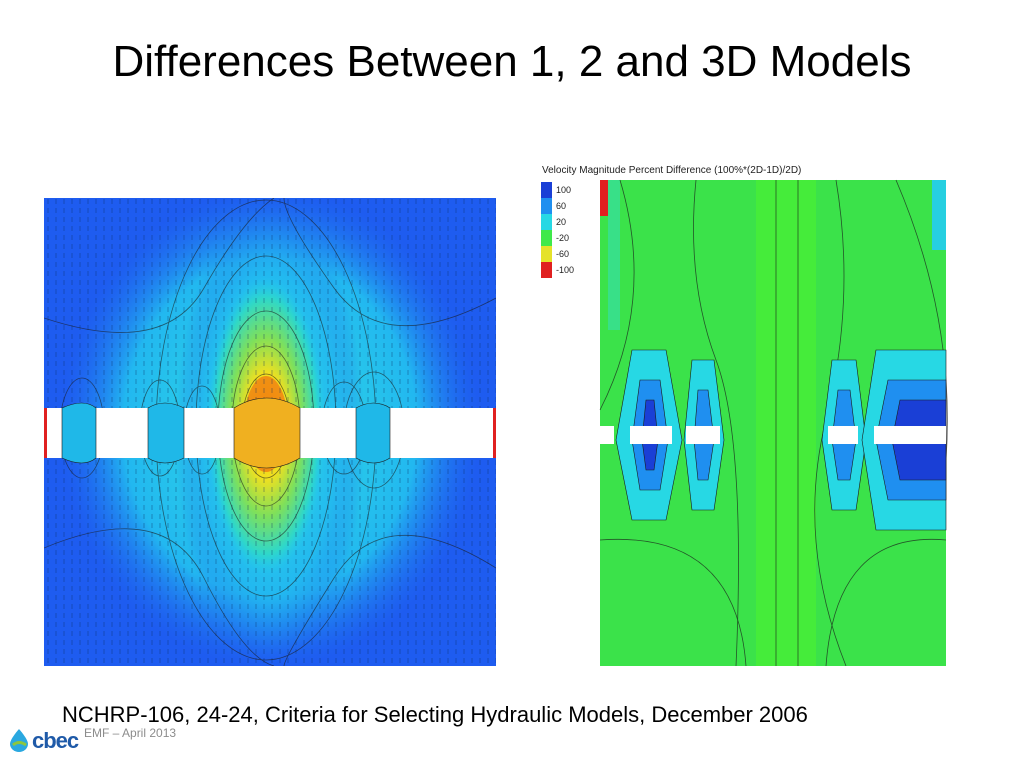  I want to click on slide-title: Differences Between 1, 2 and 3D Models, so click(512, 61).